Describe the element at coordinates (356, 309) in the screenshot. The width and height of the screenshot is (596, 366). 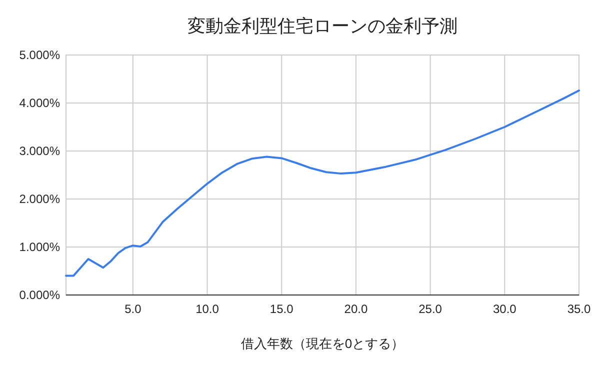
I see `x-tick-label: 20.0` at that location.